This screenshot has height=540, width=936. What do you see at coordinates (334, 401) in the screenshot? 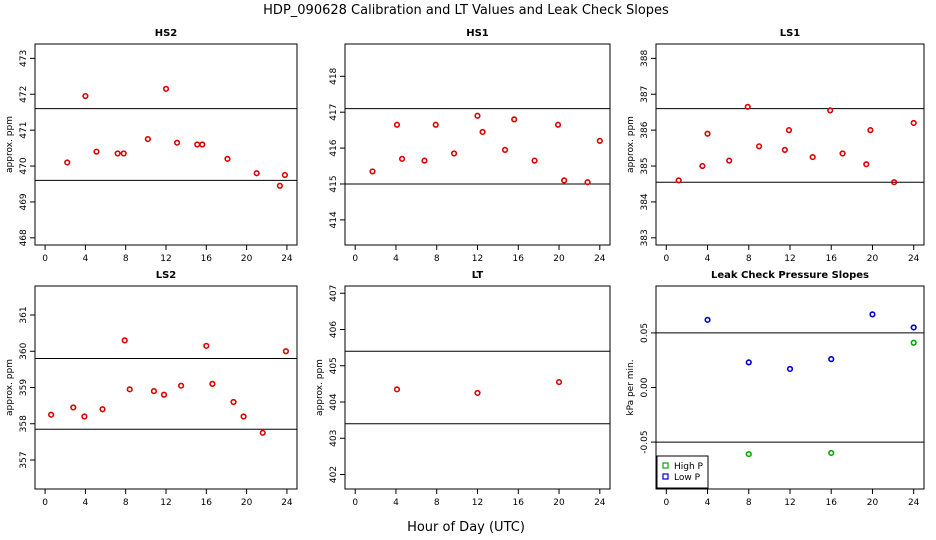
I see `y-tick-label: 404` at bounding box center [334, 401].